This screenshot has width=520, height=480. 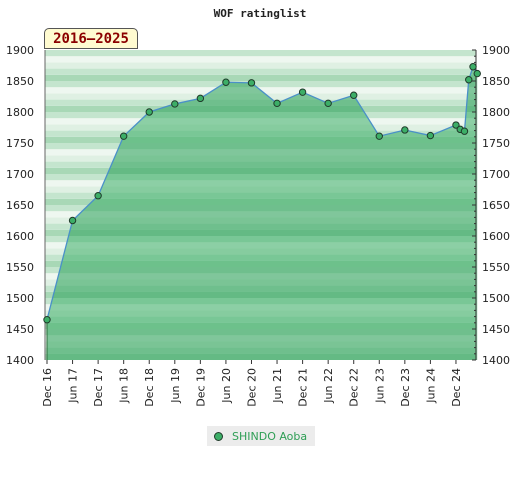 I want to click on y-tick-label-left: 1850, so click(x=20, y=81).